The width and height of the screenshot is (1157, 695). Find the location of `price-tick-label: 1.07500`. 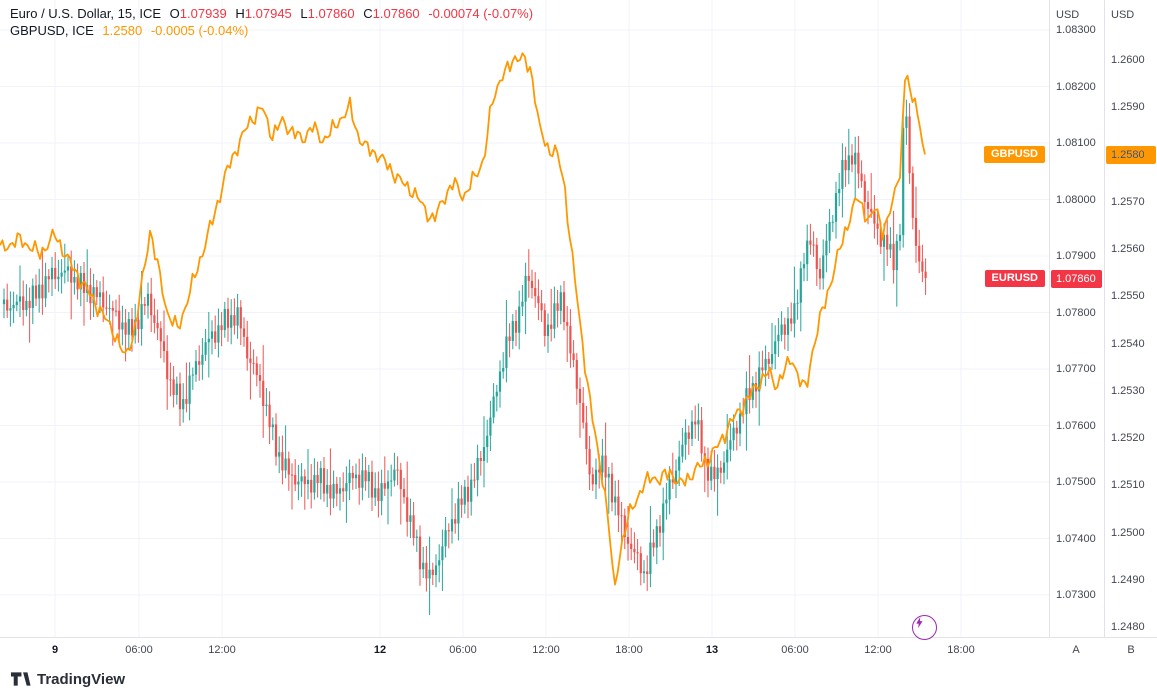

price-tick-label: 1.07500 is located at coordinates (1076, 482).